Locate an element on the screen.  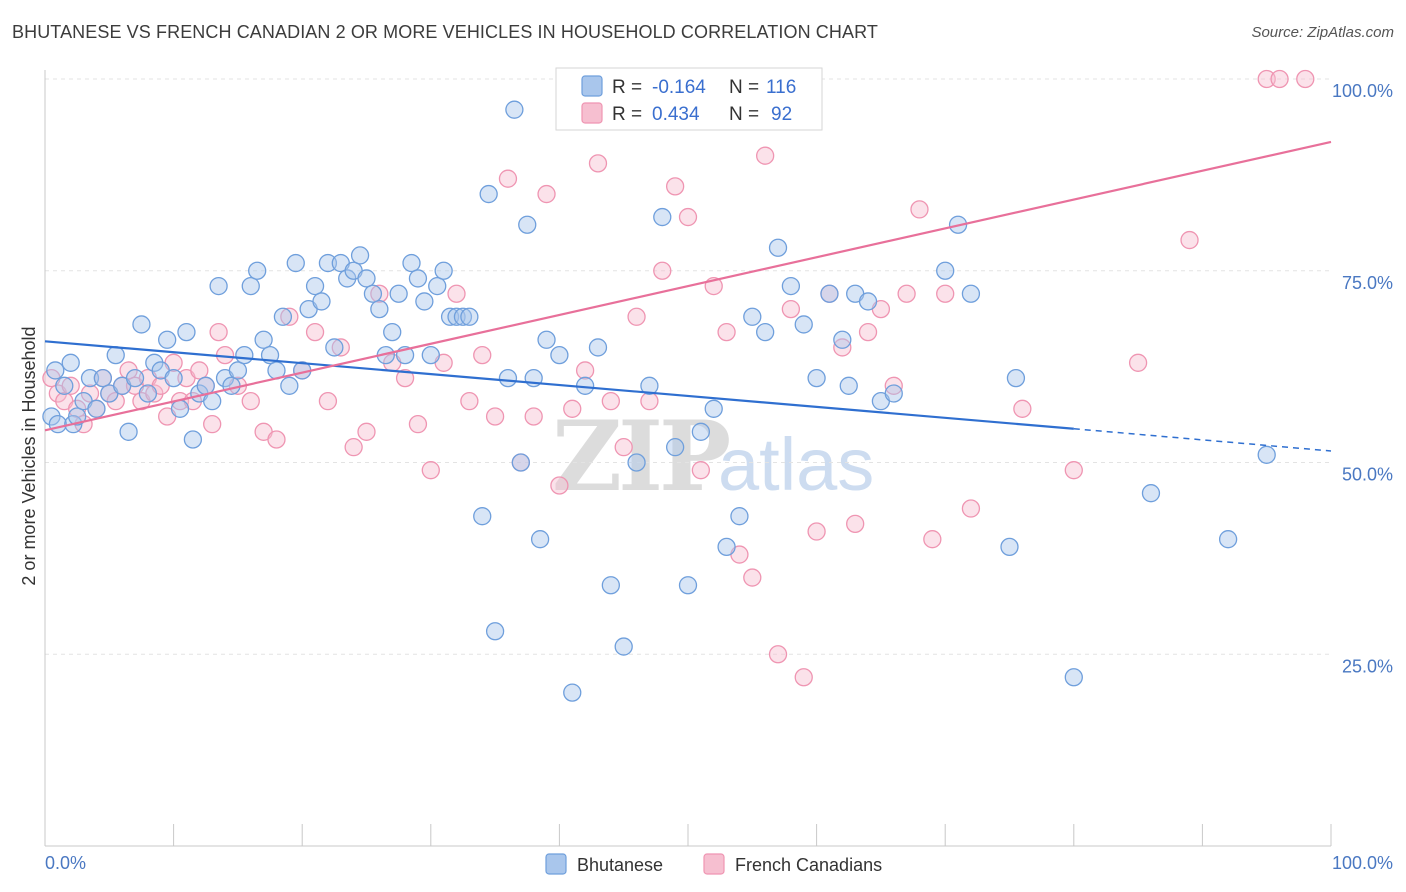
bottom-legend-swatch-french-canadians is located at coordinates (714, 864).